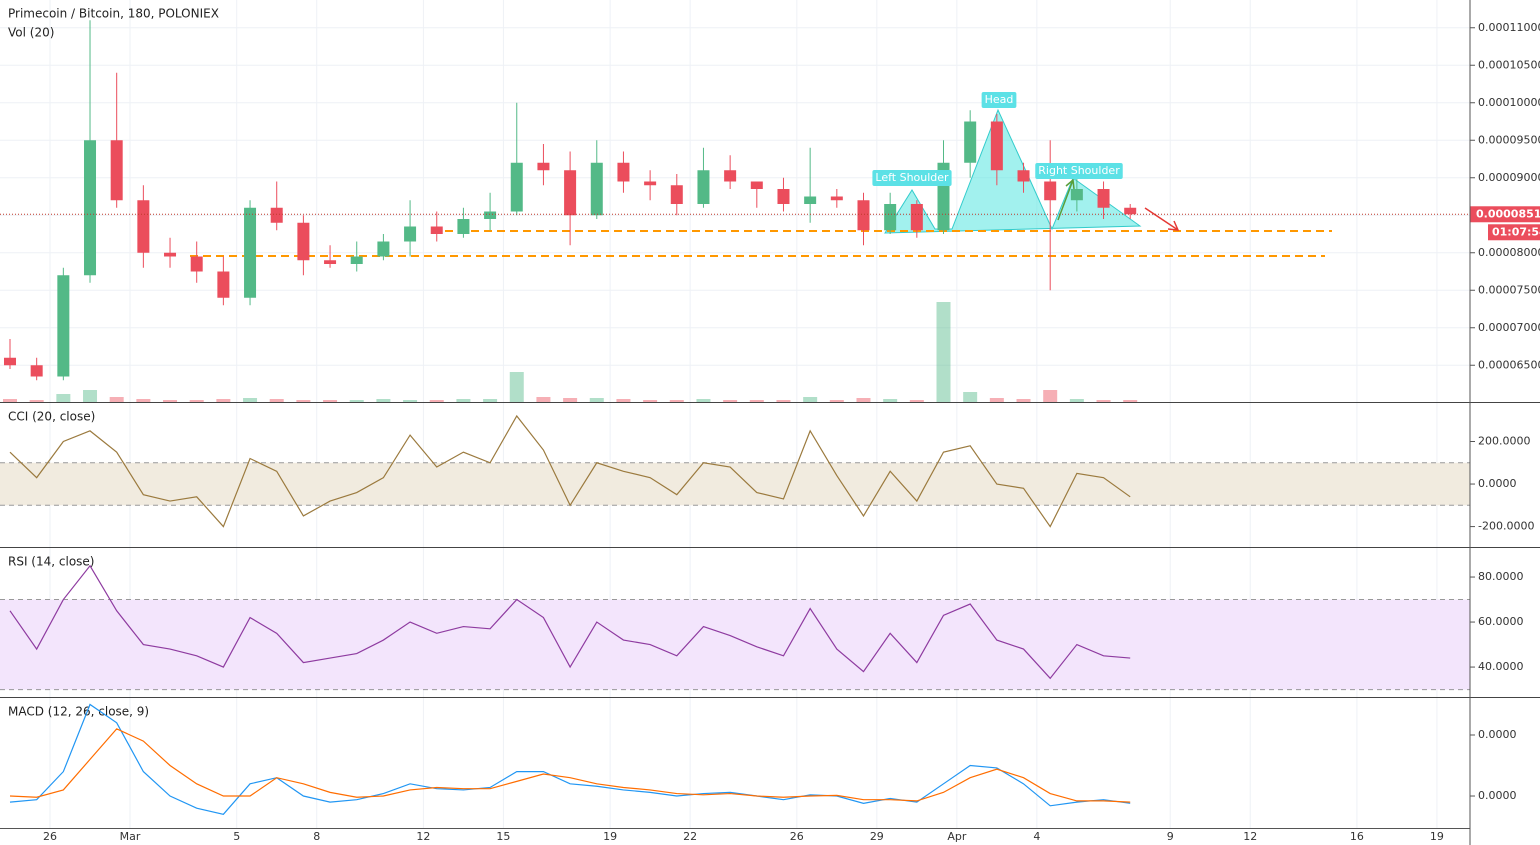  What do you see at coordinates (503, 836) in the screenshot?
I see `x-tick-label: 15` at bounding box center [503, 836].